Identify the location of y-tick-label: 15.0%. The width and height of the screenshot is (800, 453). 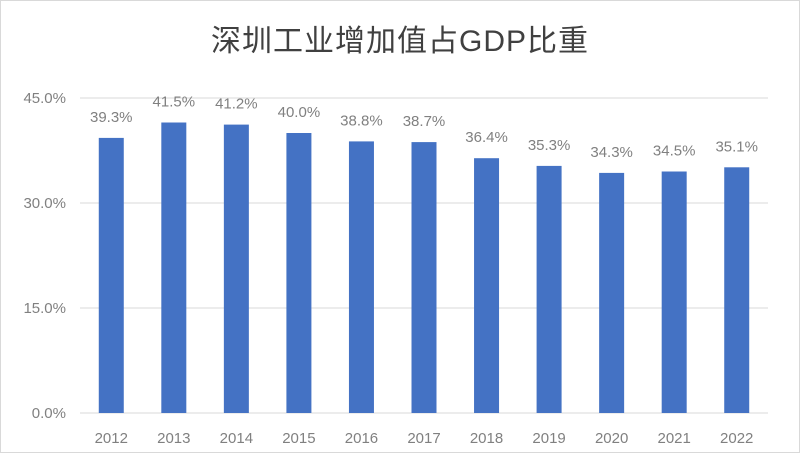
(44, 308).